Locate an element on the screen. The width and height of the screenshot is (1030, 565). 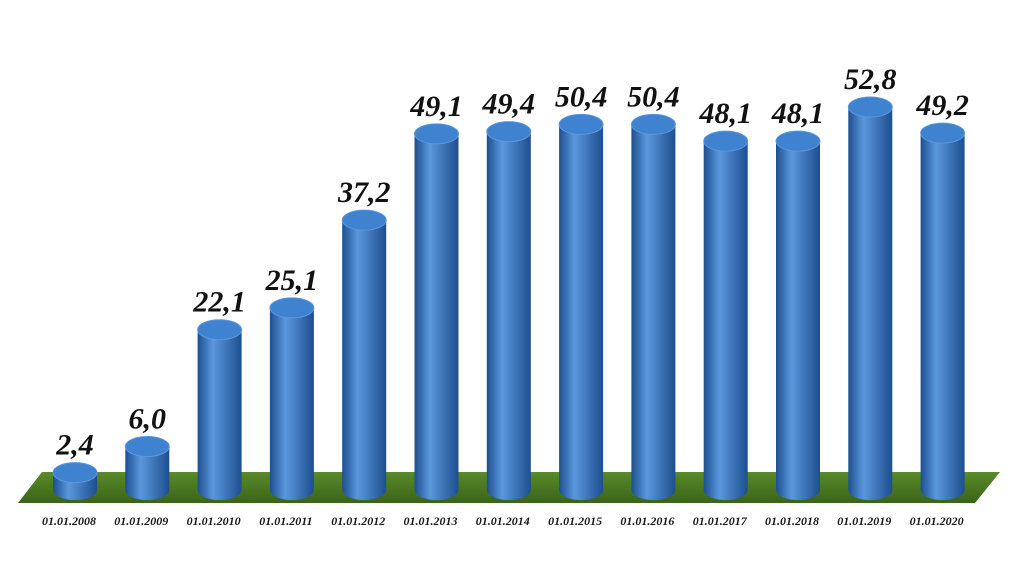
bar-01.01.2019 is located at coordinates (870, 298).